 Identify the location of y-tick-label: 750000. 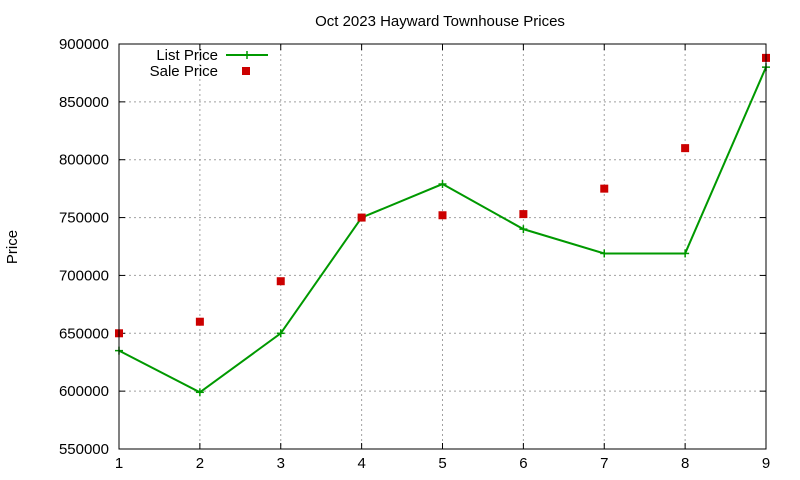
(84, 218).